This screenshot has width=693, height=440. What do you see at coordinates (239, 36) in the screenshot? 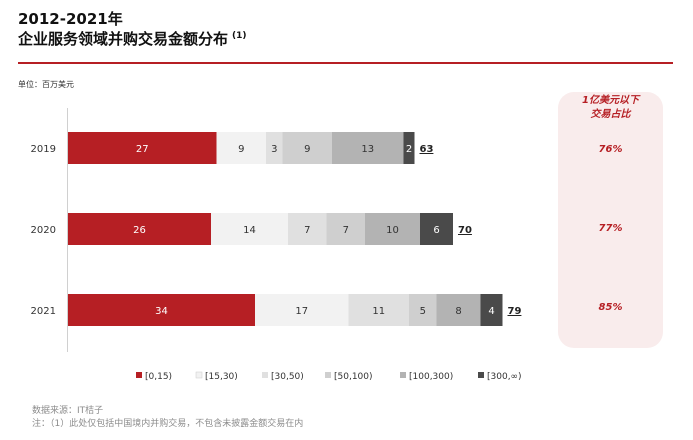
I see `title-footnote-marker: (1)` at bounding box center [239, 36].